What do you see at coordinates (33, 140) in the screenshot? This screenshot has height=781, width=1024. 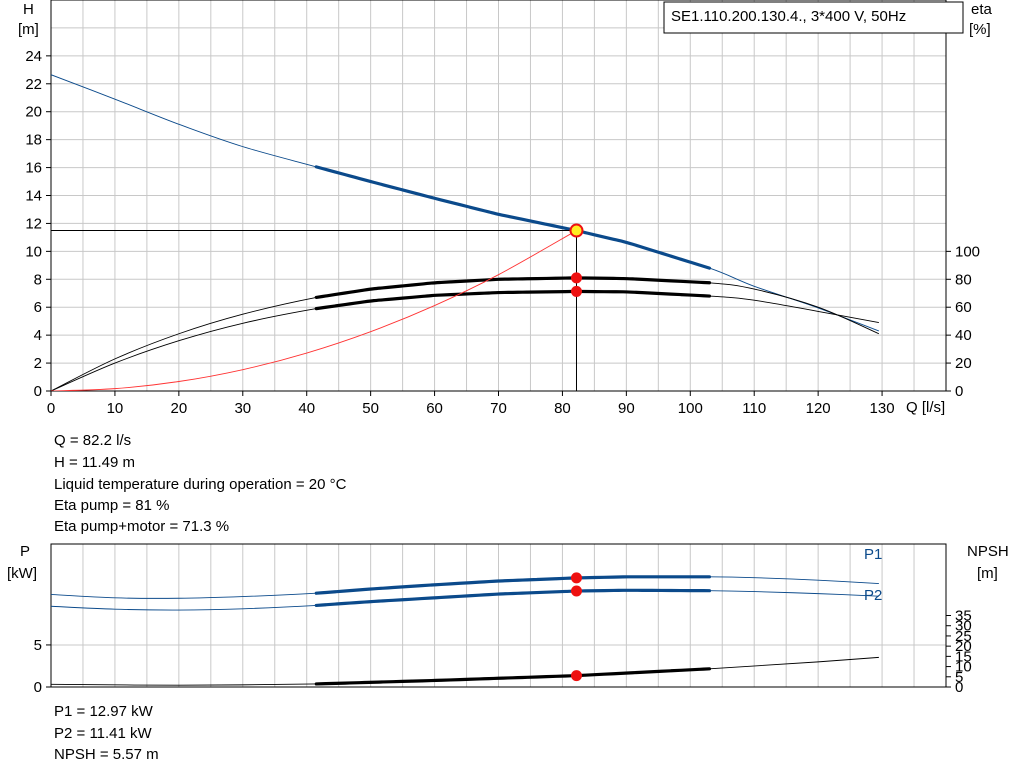 I see `y-left-tick-label-upper: 18` at bounding box center [33, 140].